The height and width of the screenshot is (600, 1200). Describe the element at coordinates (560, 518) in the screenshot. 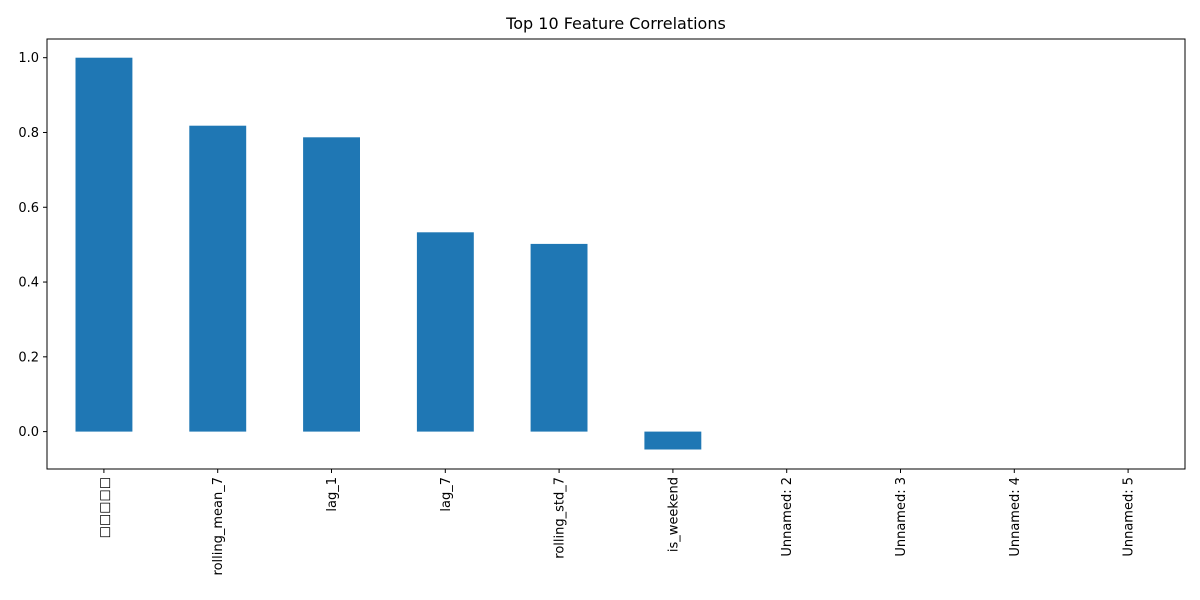

I see `x-tick-label: rolling_std_7` at that location.